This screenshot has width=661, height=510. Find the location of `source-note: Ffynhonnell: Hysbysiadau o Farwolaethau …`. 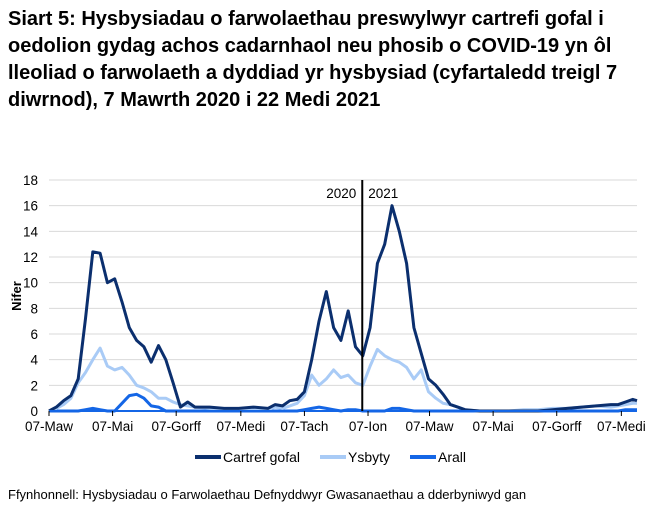

source-note: Ffynhonnell: Hysbysiadau o Farwolaethau … is located at coordinates (267, 494).